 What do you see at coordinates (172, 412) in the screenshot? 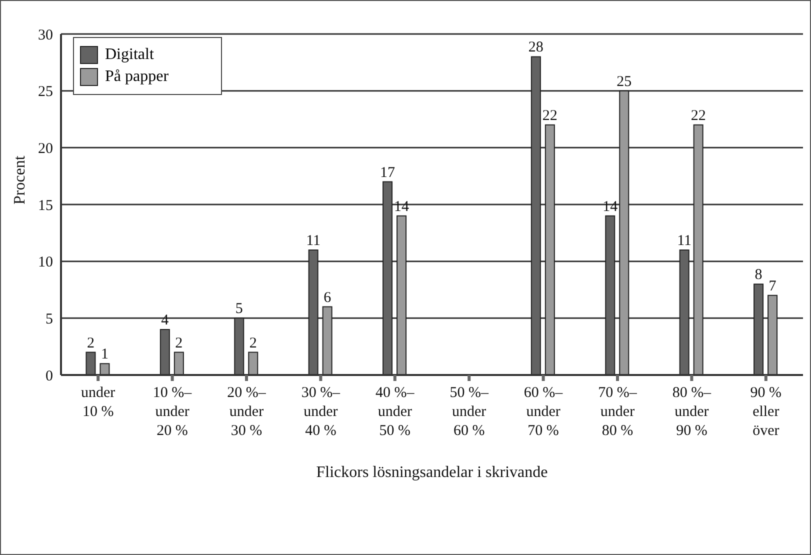
I see `x-tick-label: 10 %– under 20 %` at bounding box center [172, 412].